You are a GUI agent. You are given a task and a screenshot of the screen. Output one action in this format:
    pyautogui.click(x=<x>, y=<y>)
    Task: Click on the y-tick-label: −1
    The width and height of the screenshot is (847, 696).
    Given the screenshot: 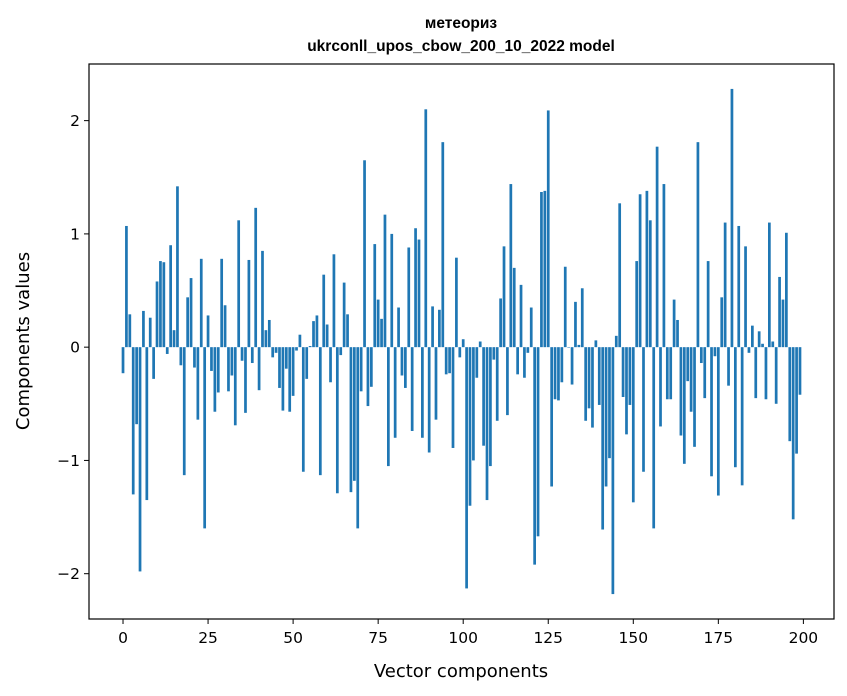 What is the action you would take?
    pyautogui.click(x=68, y=461)
    